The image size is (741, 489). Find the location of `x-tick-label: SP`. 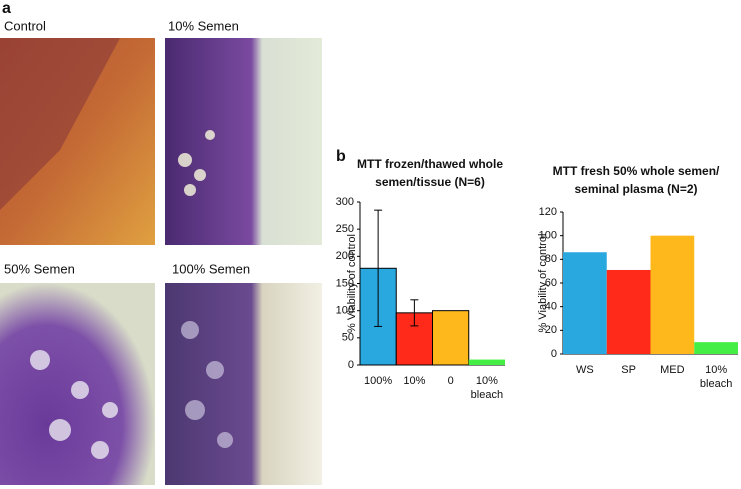

x-tick-label: SP is located at coordinates (628, 370).